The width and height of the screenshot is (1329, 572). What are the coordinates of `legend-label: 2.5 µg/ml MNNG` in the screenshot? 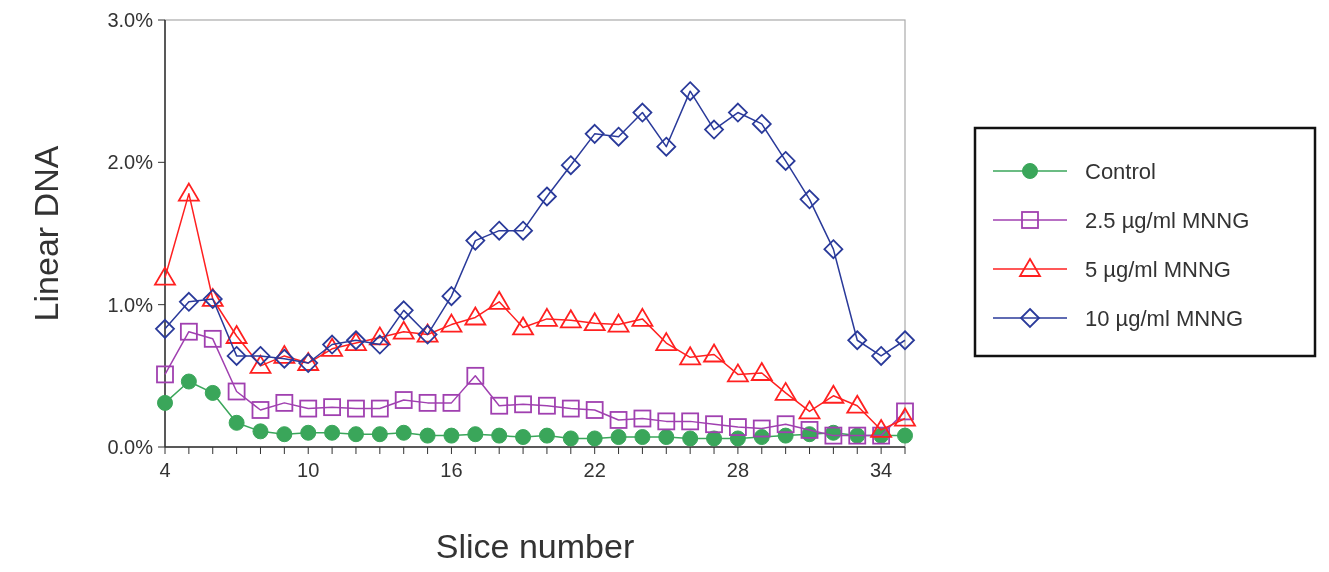 It's located at (1167, 220).